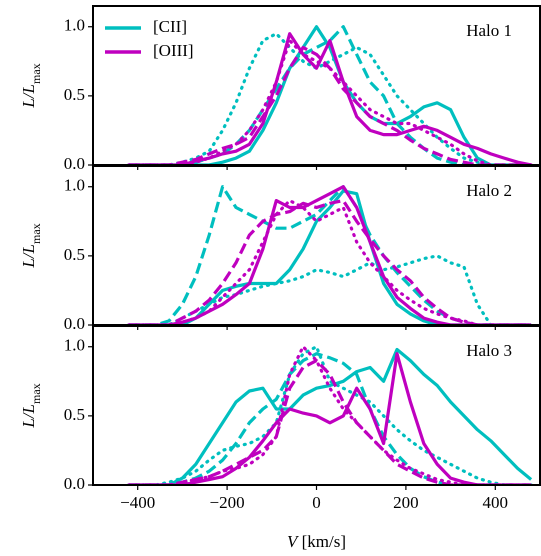 This screenshot has height=556, width=541. What do you see at coordinates (293, 541) in the screenshot?
I see `x-label-var: V` at bounding box center [293, 541].